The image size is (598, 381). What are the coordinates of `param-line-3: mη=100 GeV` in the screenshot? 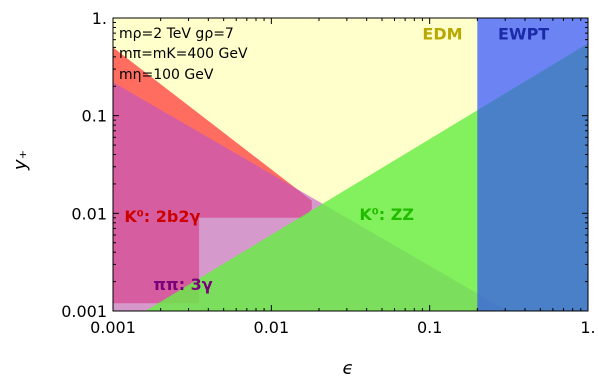 It's located at (166, 75).